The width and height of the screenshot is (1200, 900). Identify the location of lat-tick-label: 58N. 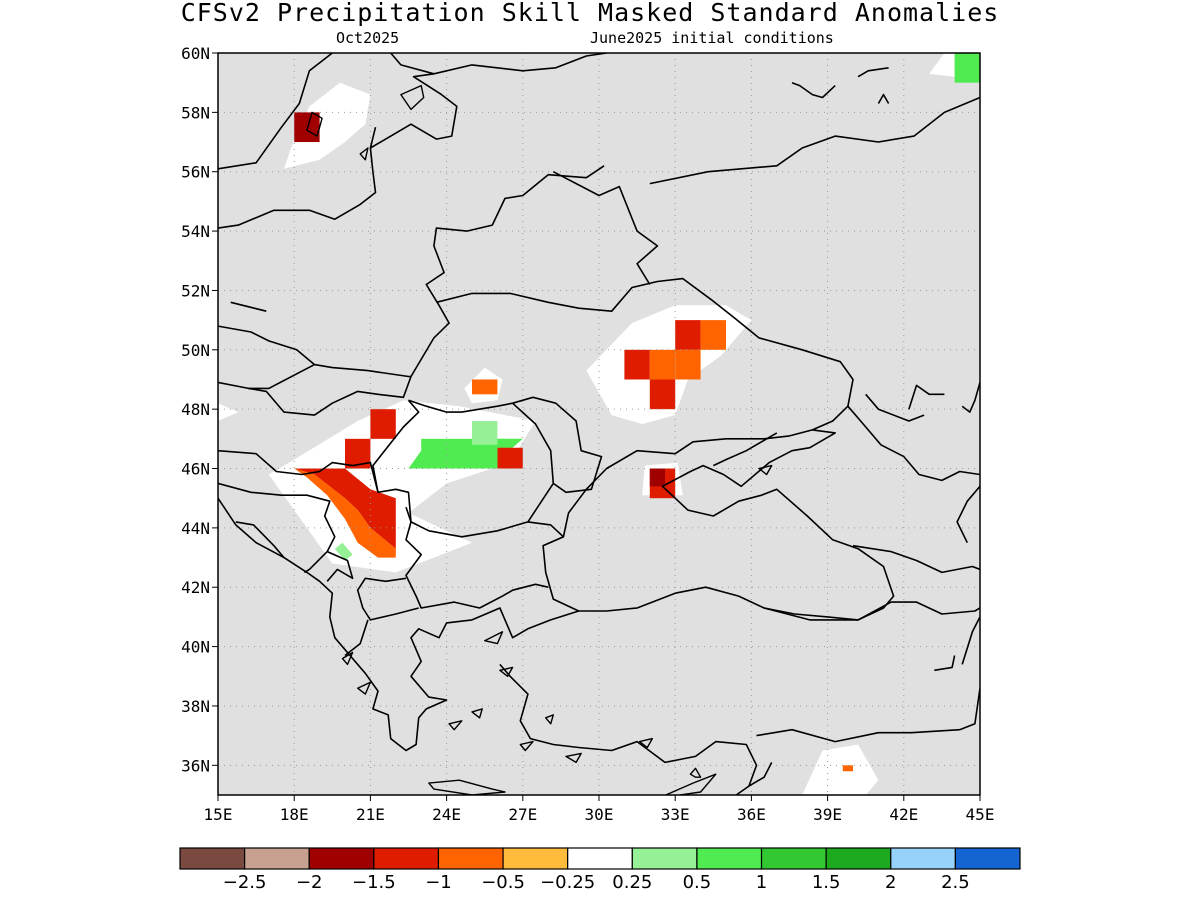
(195, 112).